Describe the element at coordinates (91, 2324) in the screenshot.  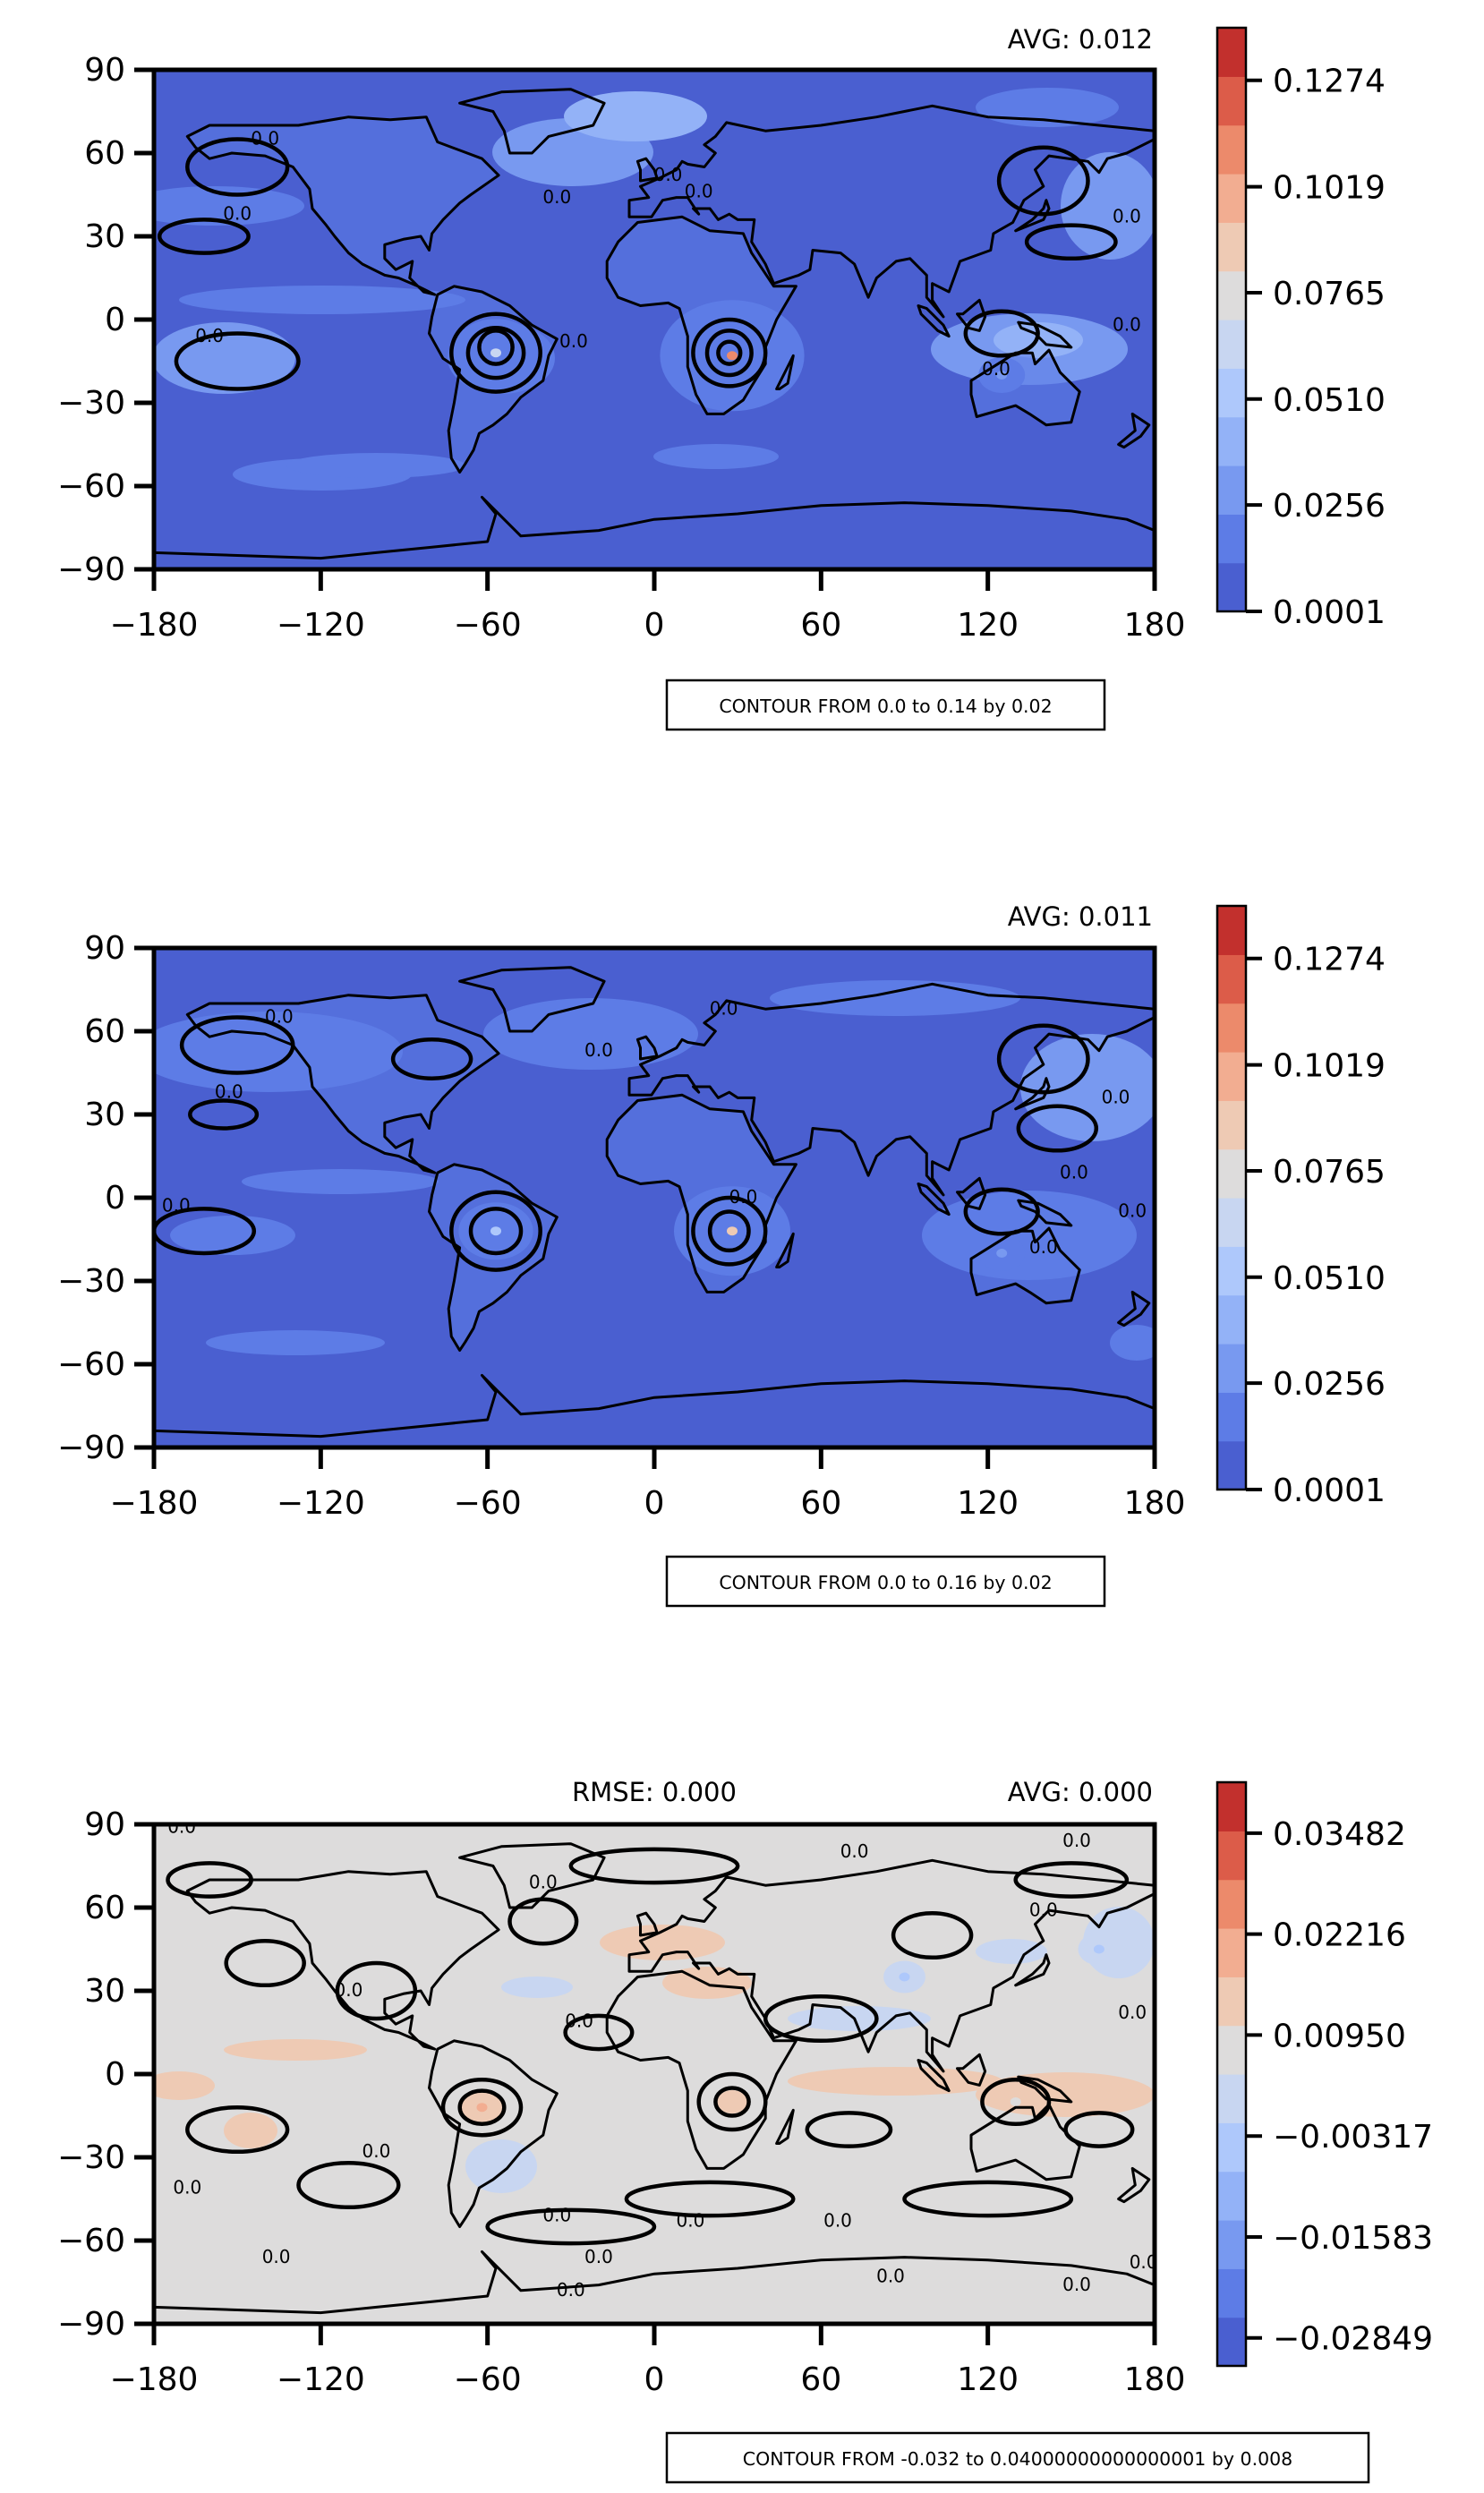
I see `y-tick-label-6: −90` at that location.